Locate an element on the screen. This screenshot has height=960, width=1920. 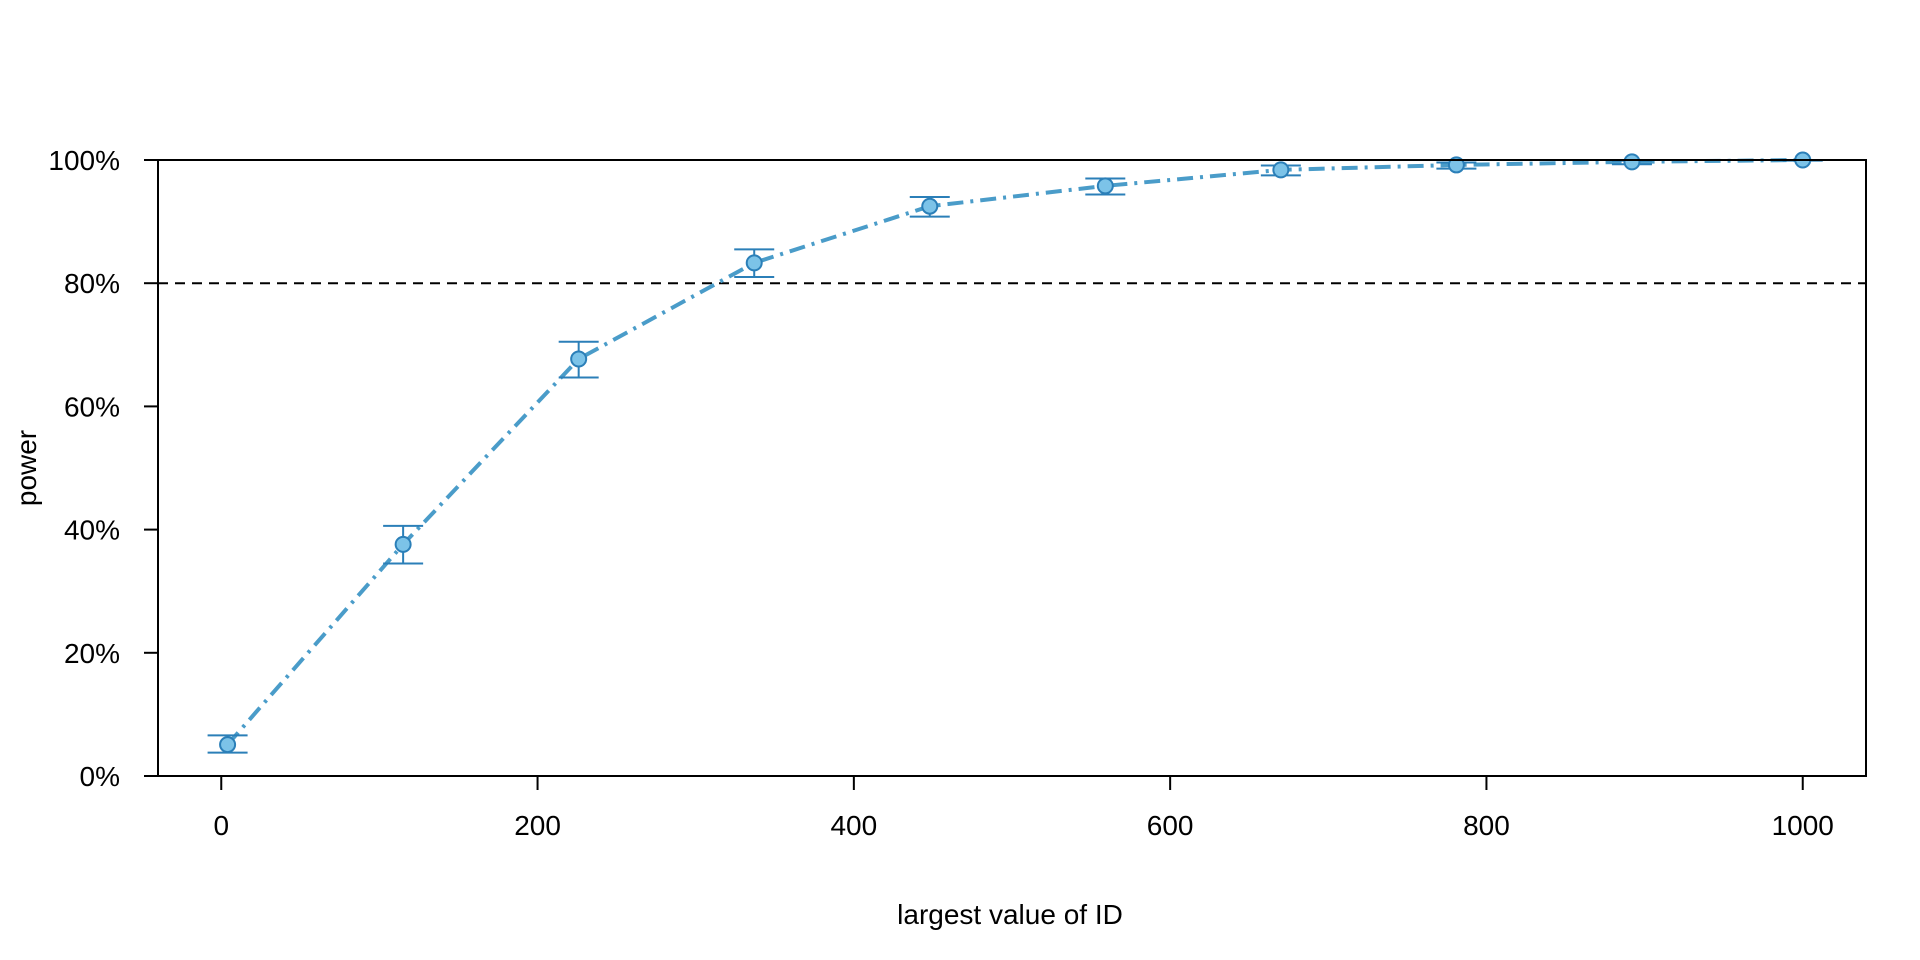
y-tick-label: 100% is located at coordinates (84, 160).